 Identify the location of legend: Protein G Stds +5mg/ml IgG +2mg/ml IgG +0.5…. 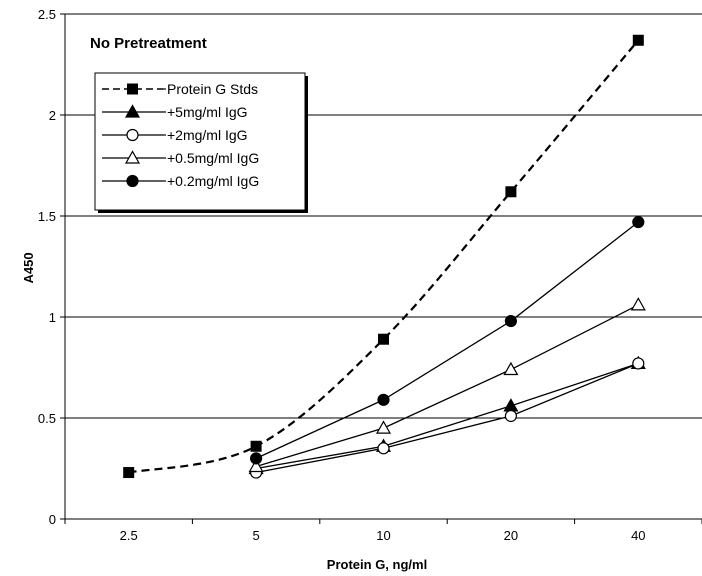
(201, 142).